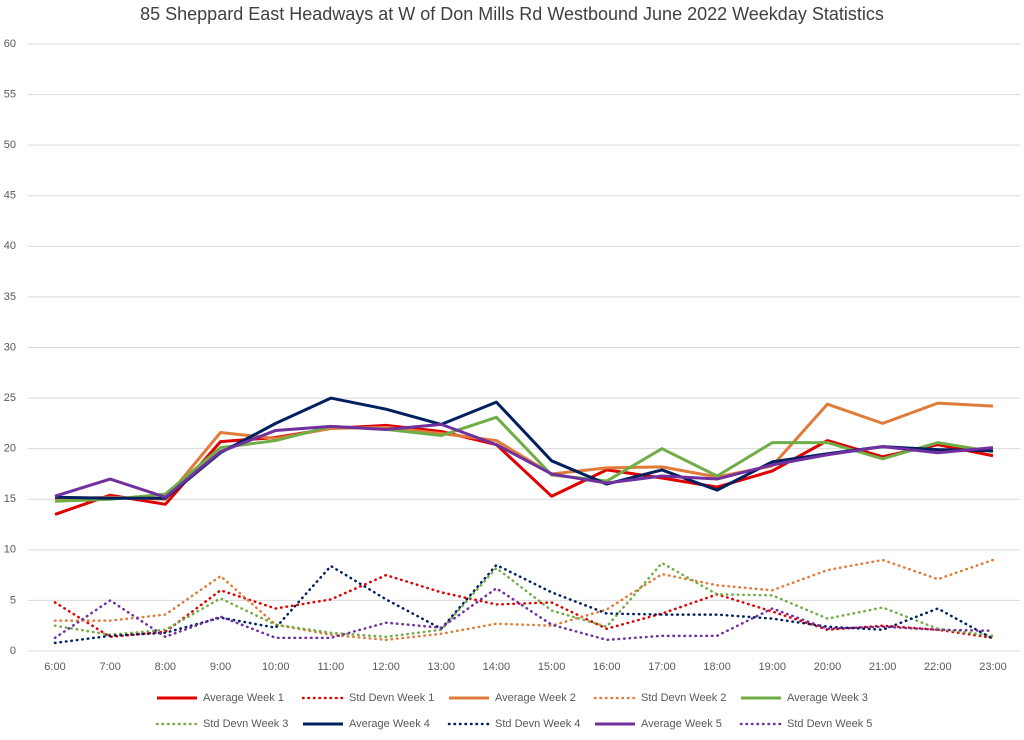  Describe the element at coordinates (827, 698) in the screenshot. I see `legend-label: Average Week 3` at that location.